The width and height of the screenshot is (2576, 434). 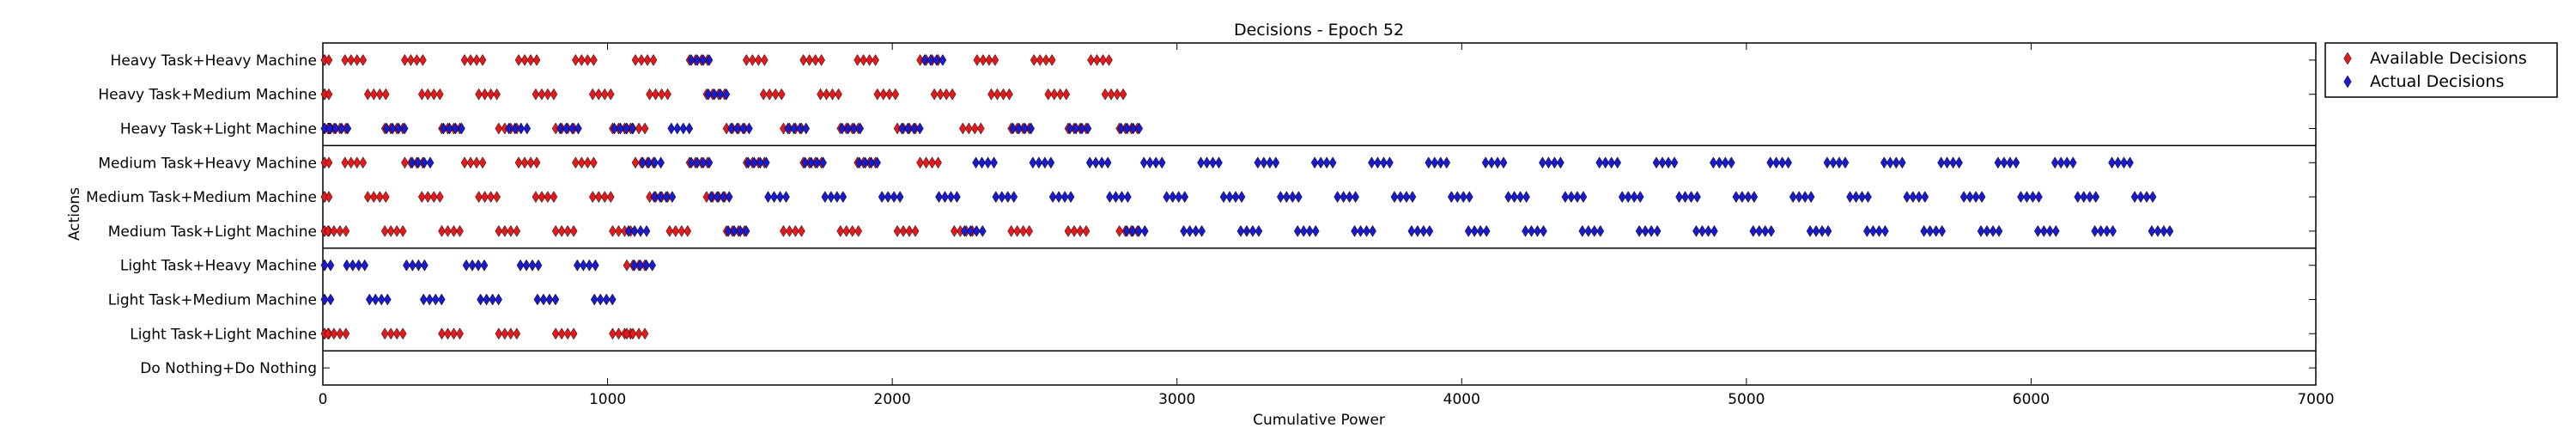 I want to click on y-tick-label: Medium Task+Medium Machine, so click(x=202, y=197).